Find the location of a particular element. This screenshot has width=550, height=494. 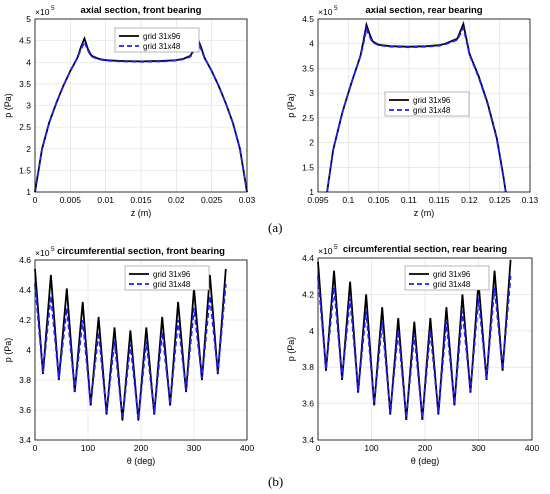

chart-title: axial section, front bearing is located at coordinates (141, 10).